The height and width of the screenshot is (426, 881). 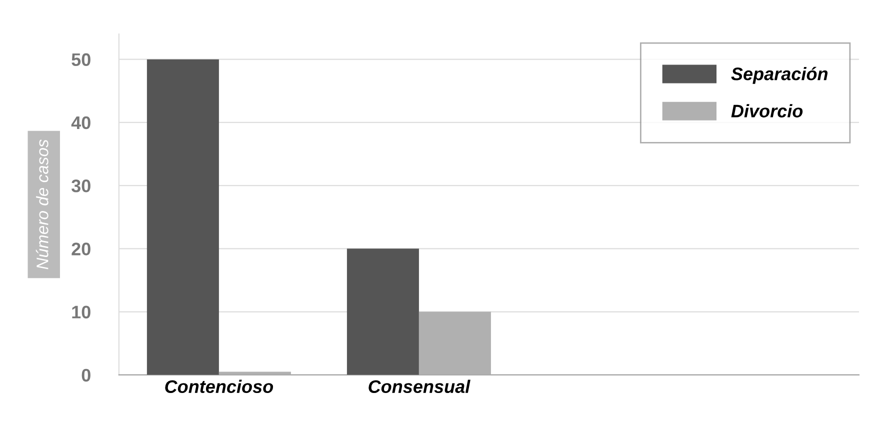 I want to click on y-tick-label: 10, so click(x=81, y=312).